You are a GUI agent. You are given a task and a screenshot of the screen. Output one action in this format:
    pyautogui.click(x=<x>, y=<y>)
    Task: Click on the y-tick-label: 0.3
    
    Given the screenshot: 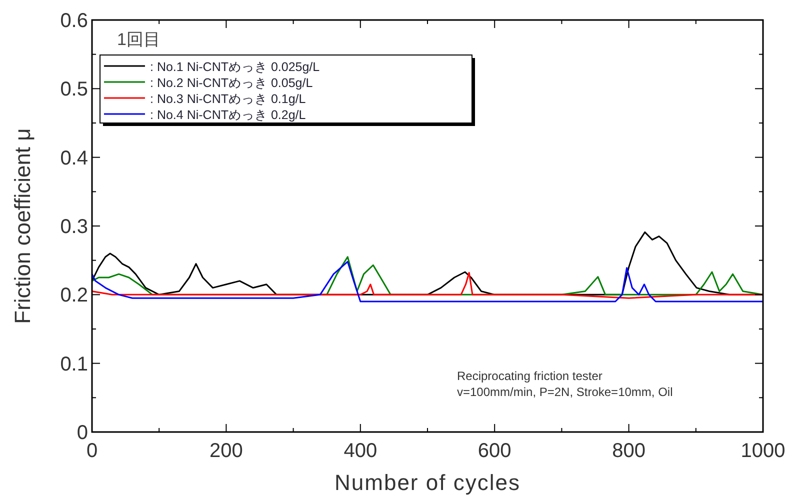 What is the action you would take?
    pyautogui.click(x=74, y=227)
    